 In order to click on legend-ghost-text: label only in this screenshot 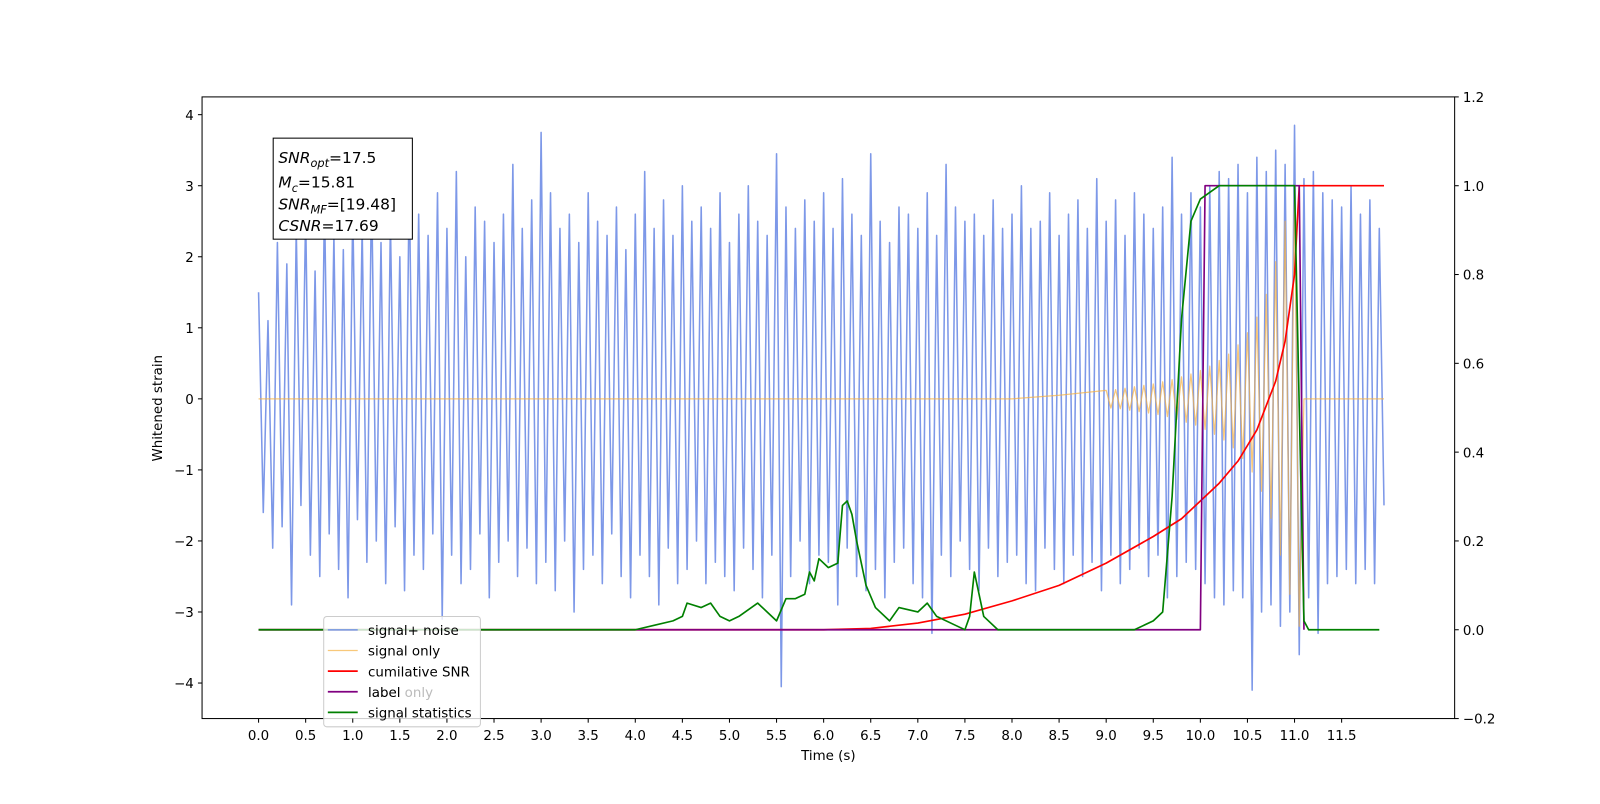, I will do `click(400, 693)`.